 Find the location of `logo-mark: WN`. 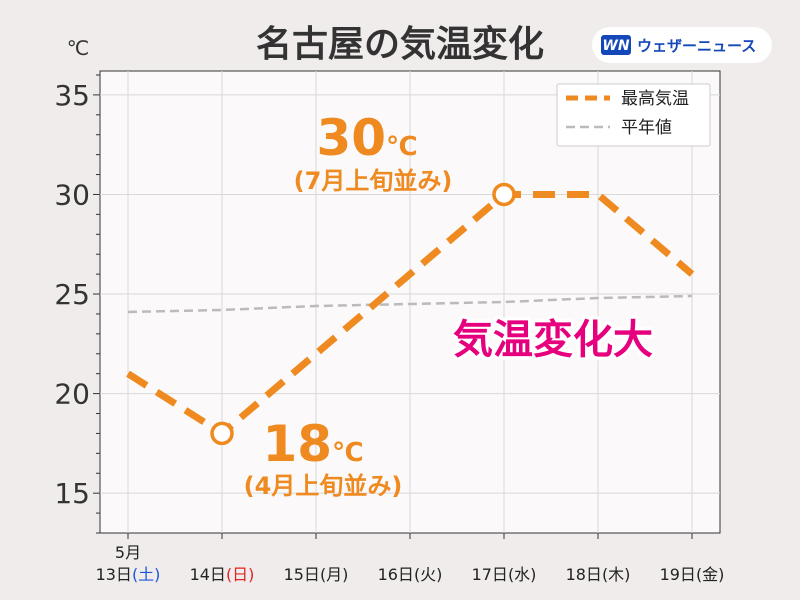

logo-mark: WN is located at coordinates (615, 46).